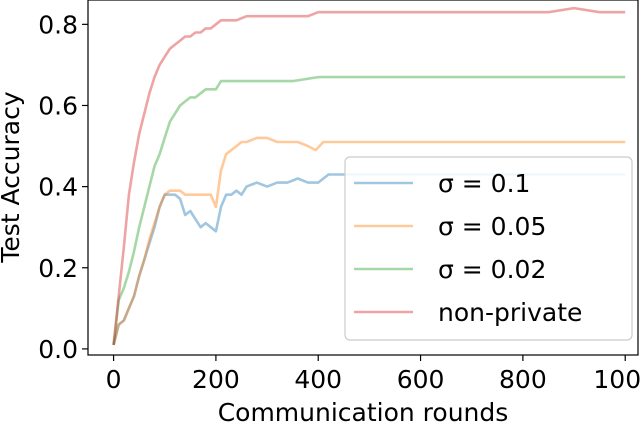 The height and width of the screenshot is (425, 642). Describe the element at coordinates (58, 268) in the screenshot. I see `y-tick-label: 0.2` at that location.